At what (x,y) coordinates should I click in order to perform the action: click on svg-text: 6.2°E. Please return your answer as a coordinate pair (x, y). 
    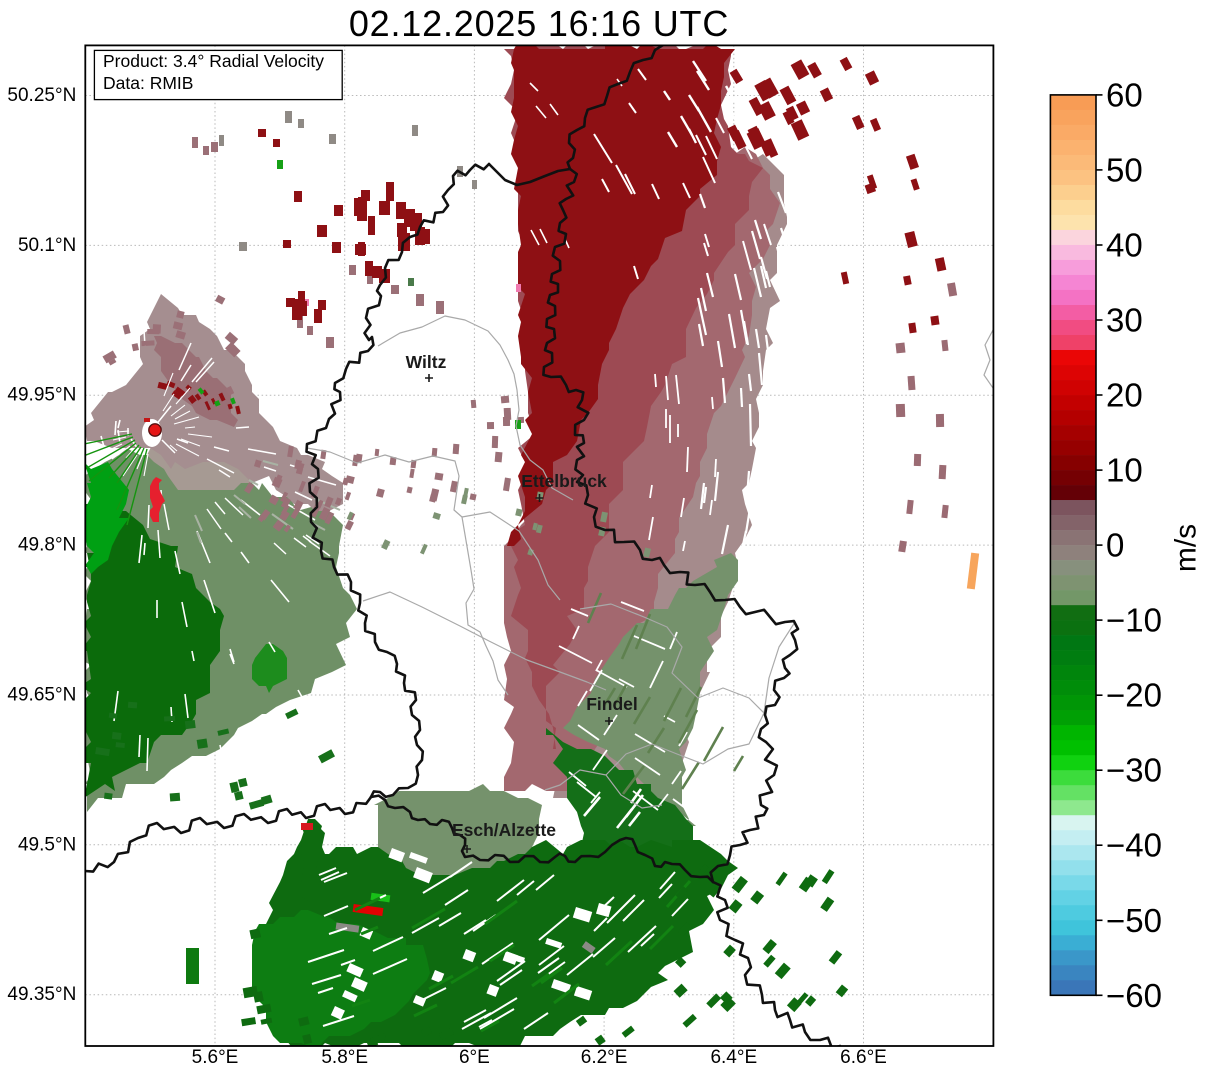
    Looking at the image, I should click on (604, 1057).